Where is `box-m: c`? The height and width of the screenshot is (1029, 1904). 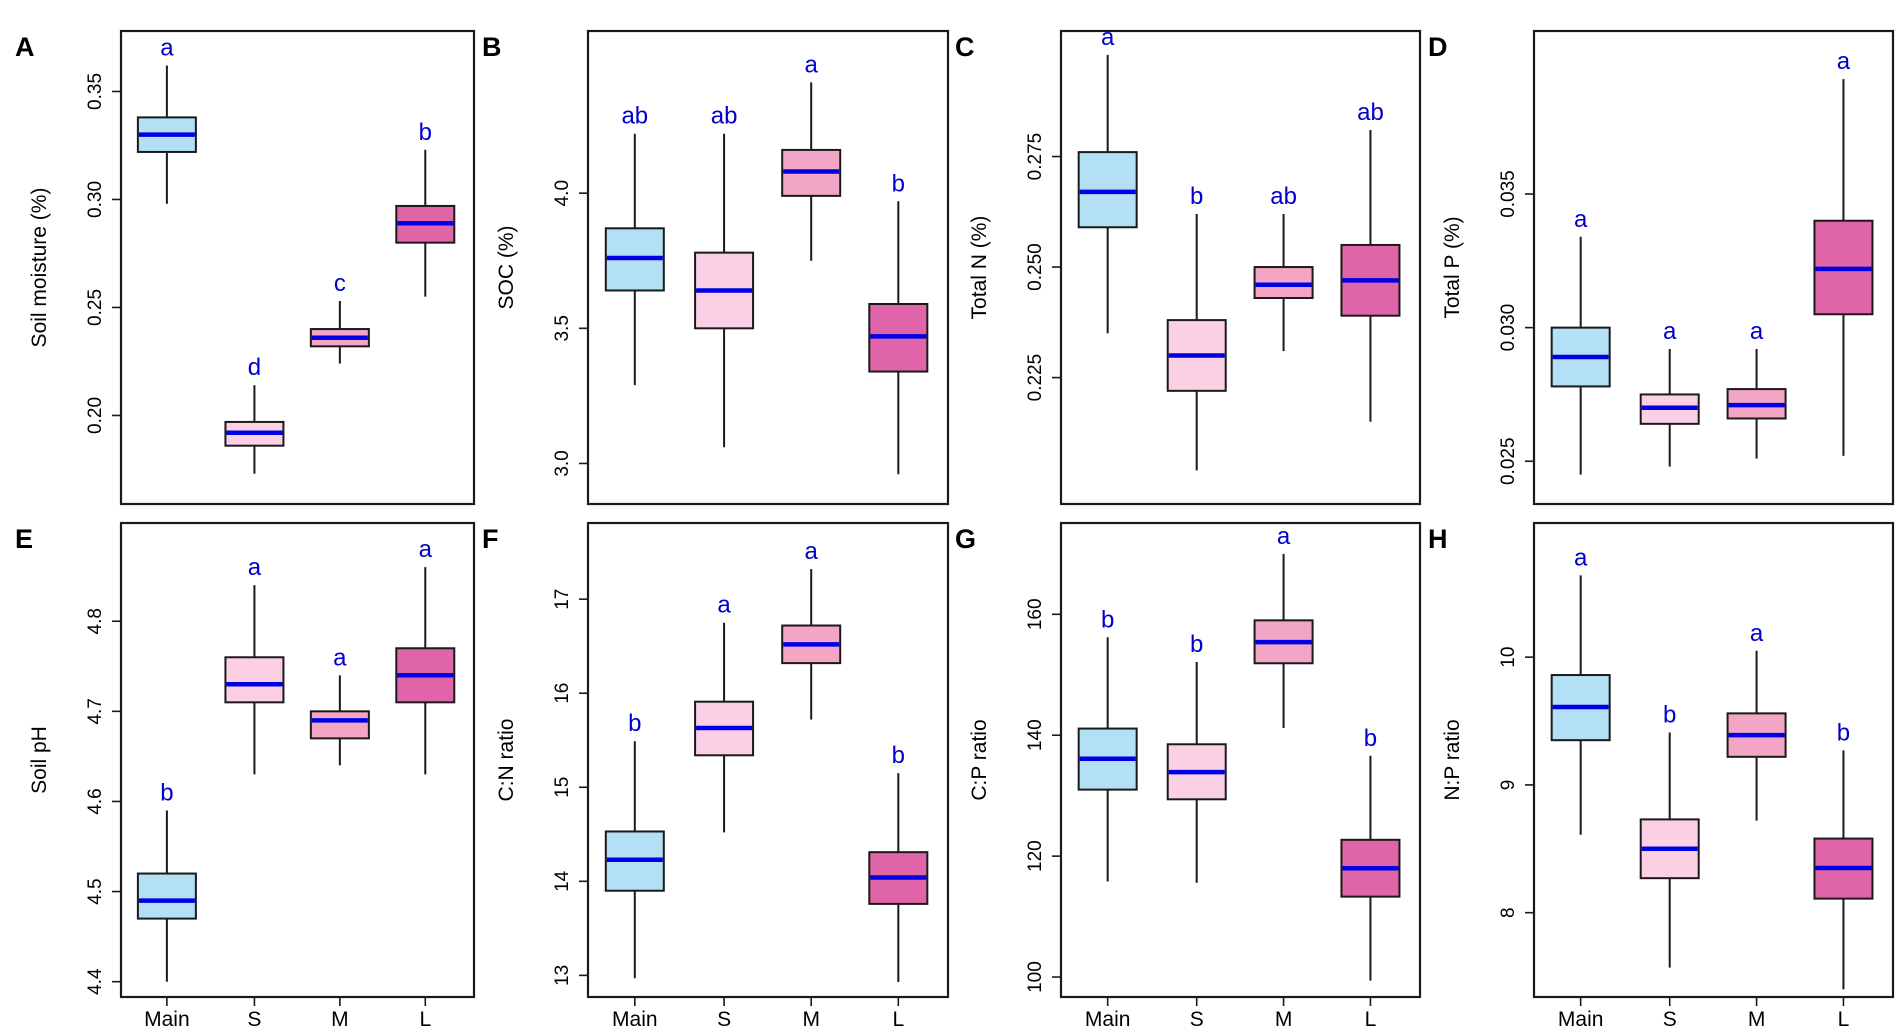
box-m: c is located at coordinates (339, 317).